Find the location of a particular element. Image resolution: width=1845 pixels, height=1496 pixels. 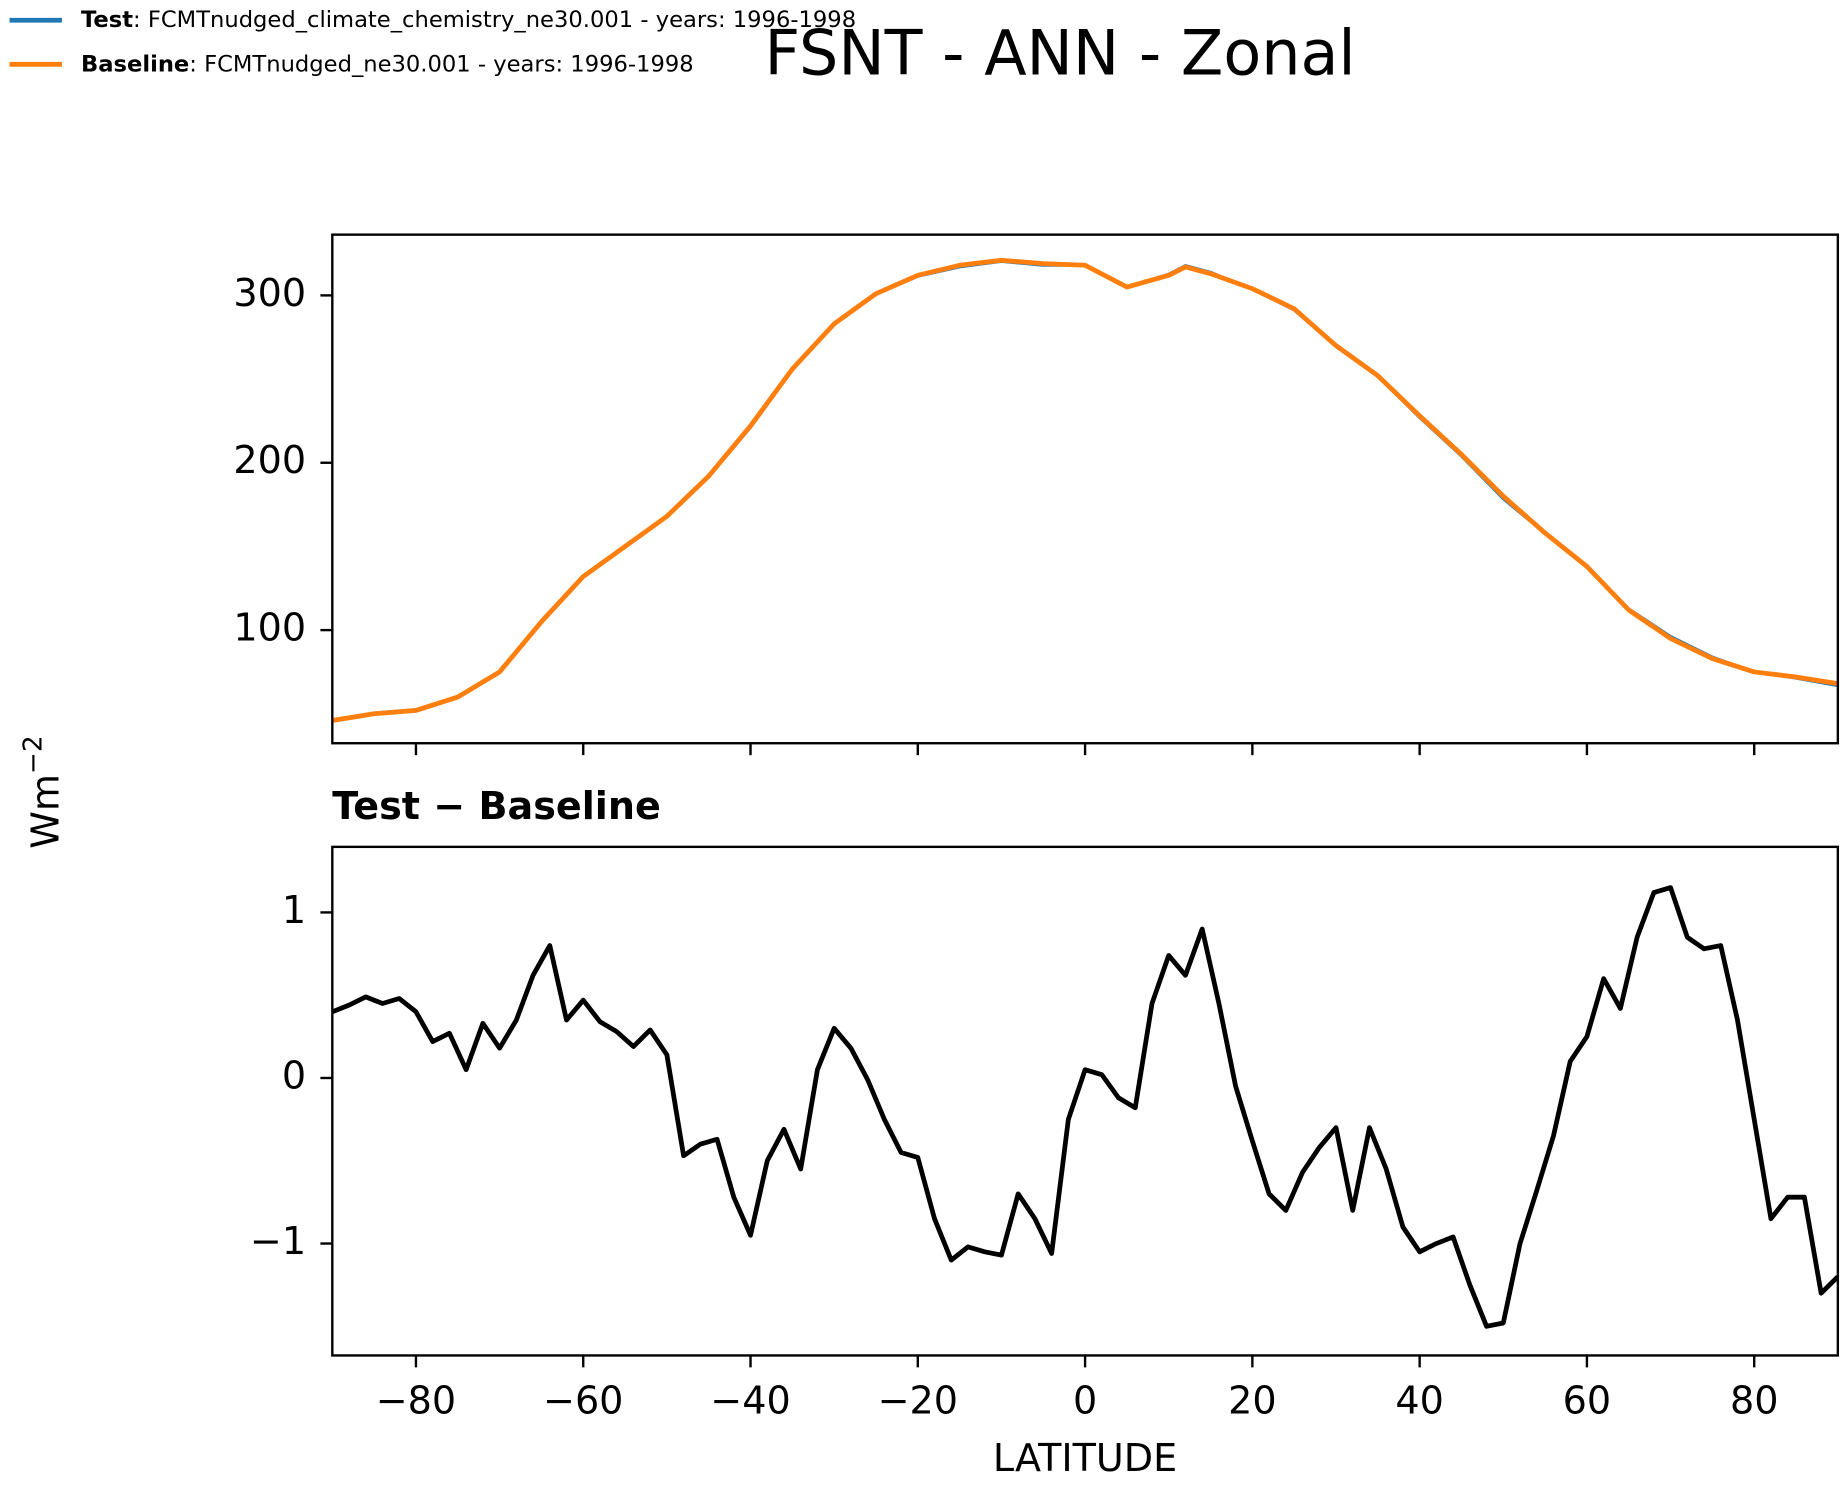

x-axis-label: LATITUDE is located at coordinates (1085, 1458).